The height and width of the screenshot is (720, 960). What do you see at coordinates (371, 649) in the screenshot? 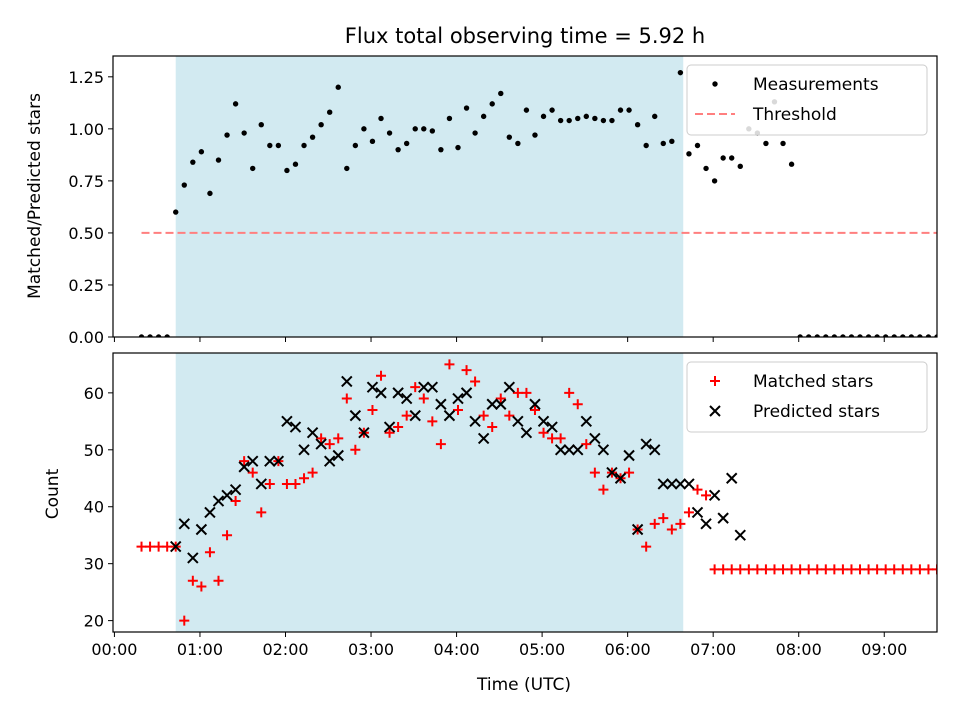
I see `x-tick-label: 03:00` at bounding box center [371, 649].